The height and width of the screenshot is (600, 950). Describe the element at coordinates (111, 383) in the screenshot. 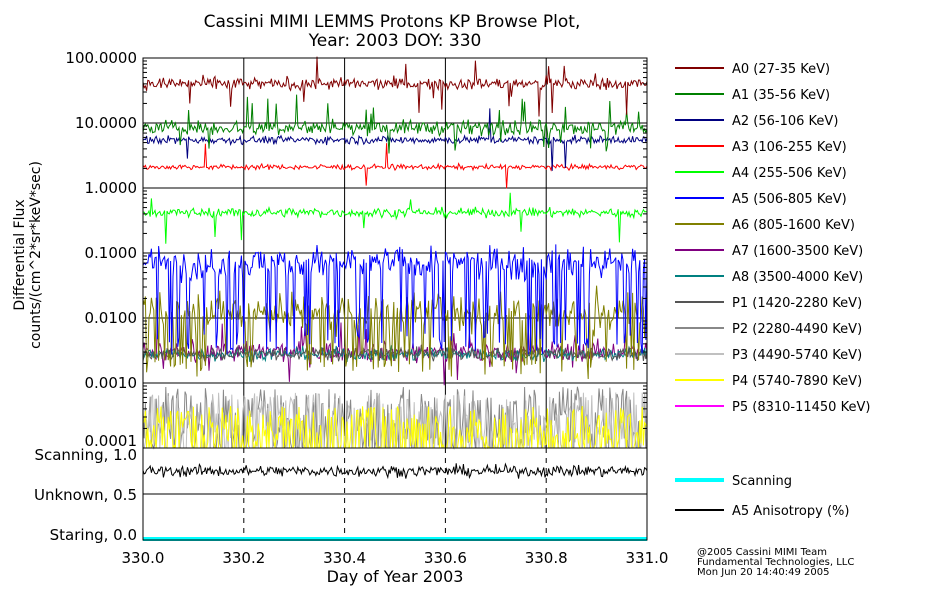

I see `flux-y-tick-label: 0.0010` at that location.